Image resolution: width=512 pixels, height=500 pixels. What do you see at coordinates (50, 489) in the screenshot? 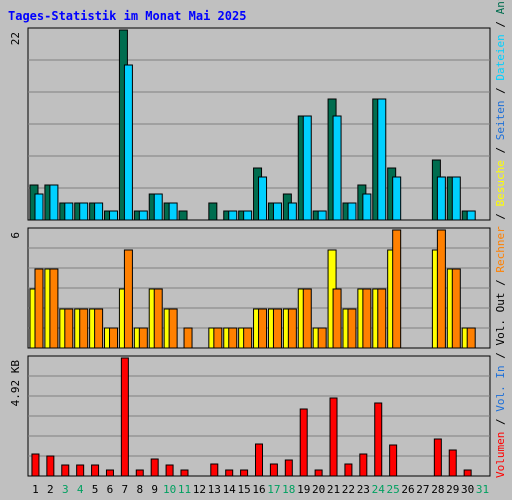
I see `x-tick-label: 2` at bounding box center [50, 489].